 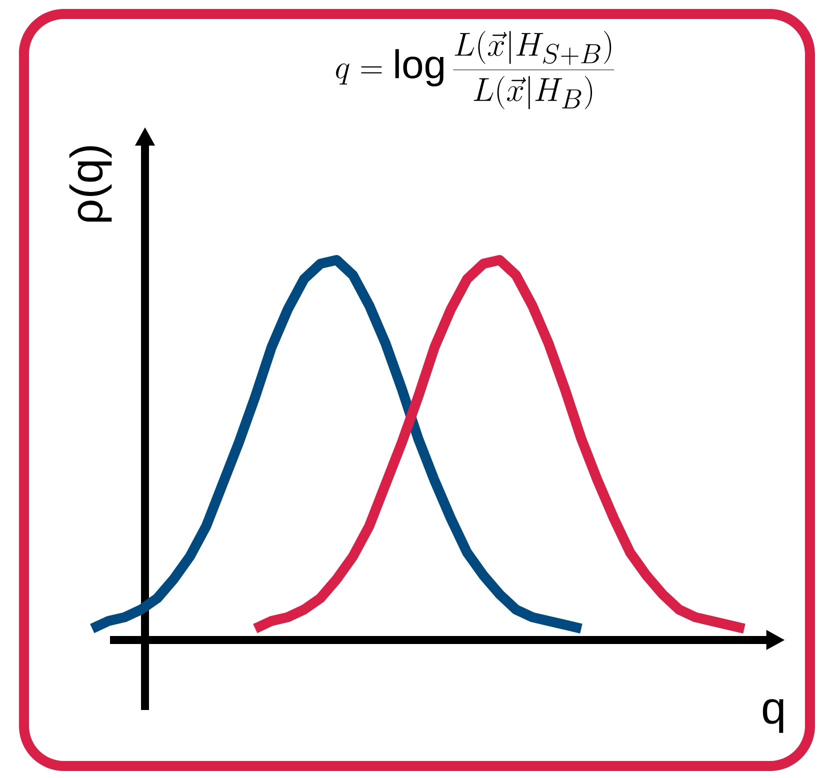 What do you see at coordinates (773, 716) in the screenshot?
I see `x-axis-title: q` at bounding box center [773, 716].